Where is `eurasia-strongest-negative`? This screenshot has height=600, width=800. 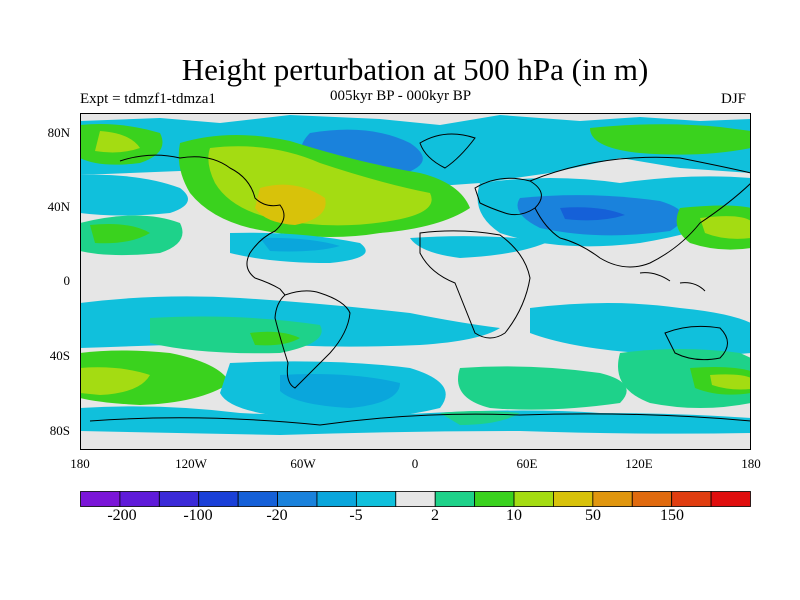
eurasia-strongest-negative is located at coordinates (592, 214).